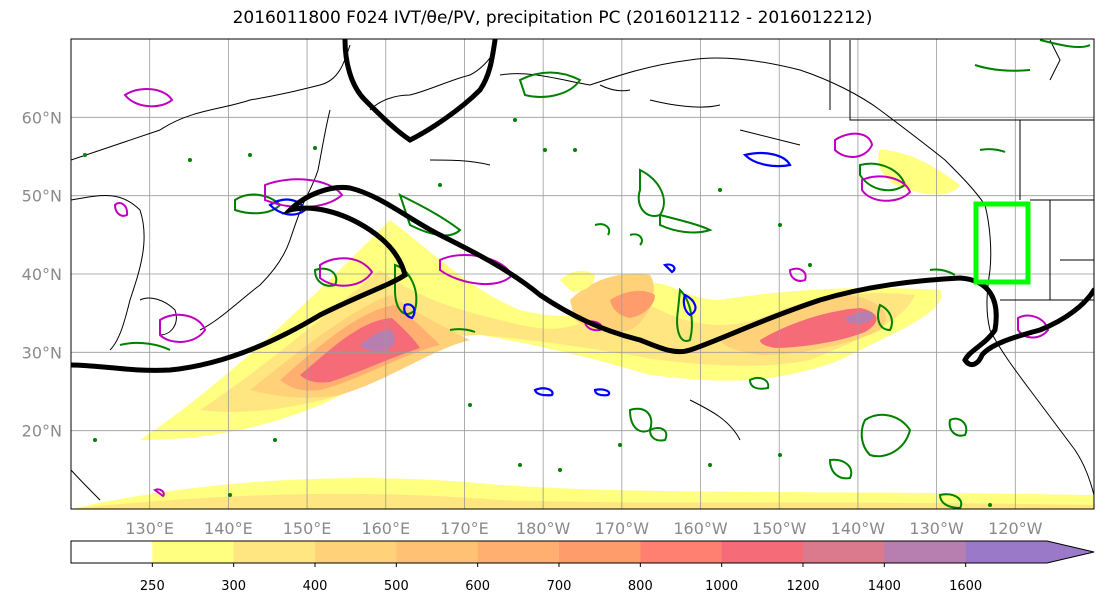  What do you see at coordinates (42, 431) in the screenshot?
I see `latitude-tick-label: 20°N` at bounding box center [42, 431].